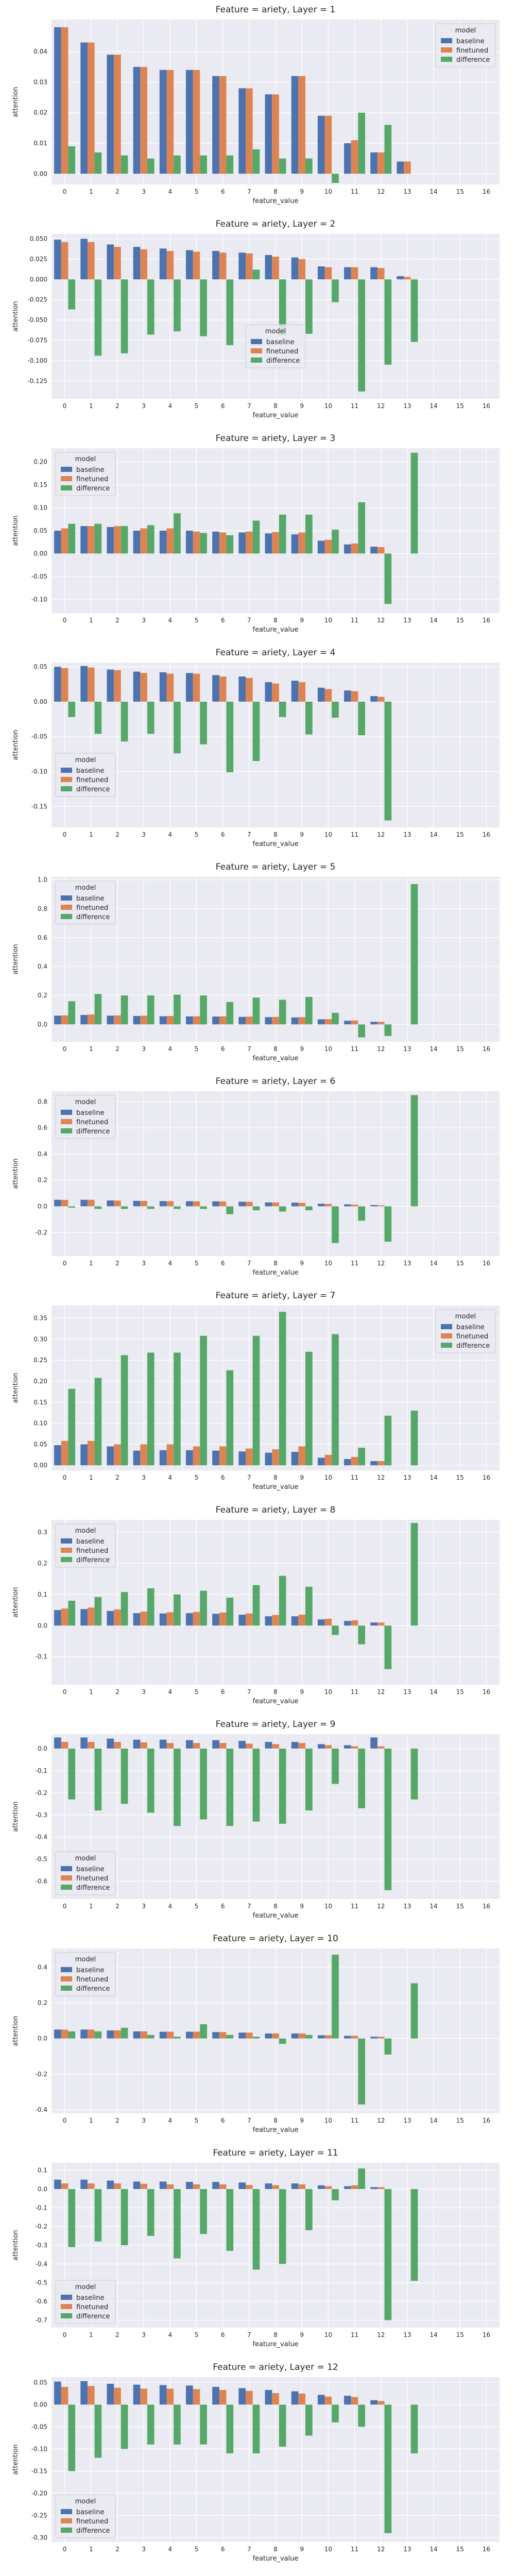 This screenshot has width=515, height=2576. Describe the element at coordinates (302, 1049) in the screenshot. I see `x-tick-label: 9` at that location.